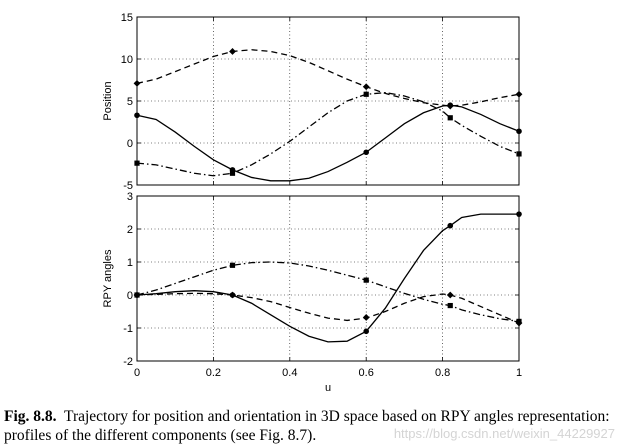 This screenshot has width=623, height=447. Describe the element at coordinates (130, 102) in the screenshot. I see `position-ytick-label: 5` at that location.